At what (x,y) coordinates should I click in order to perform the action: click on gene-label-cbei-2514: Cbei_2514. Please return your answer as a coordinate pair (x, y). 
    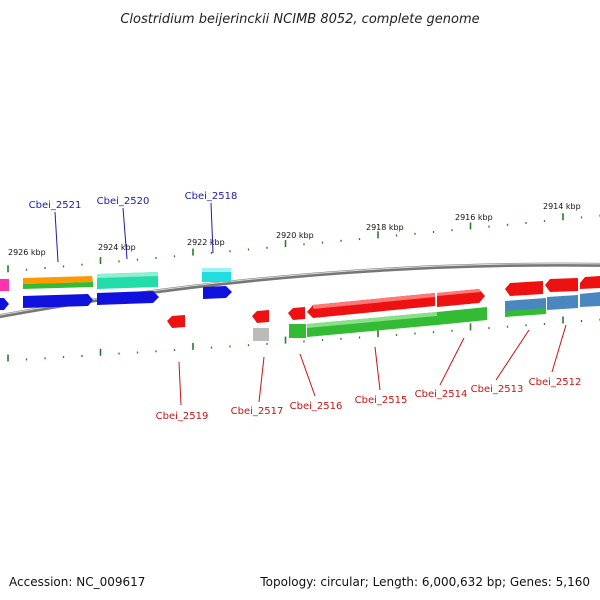
    Looking at the image, I should click on (441, 394).